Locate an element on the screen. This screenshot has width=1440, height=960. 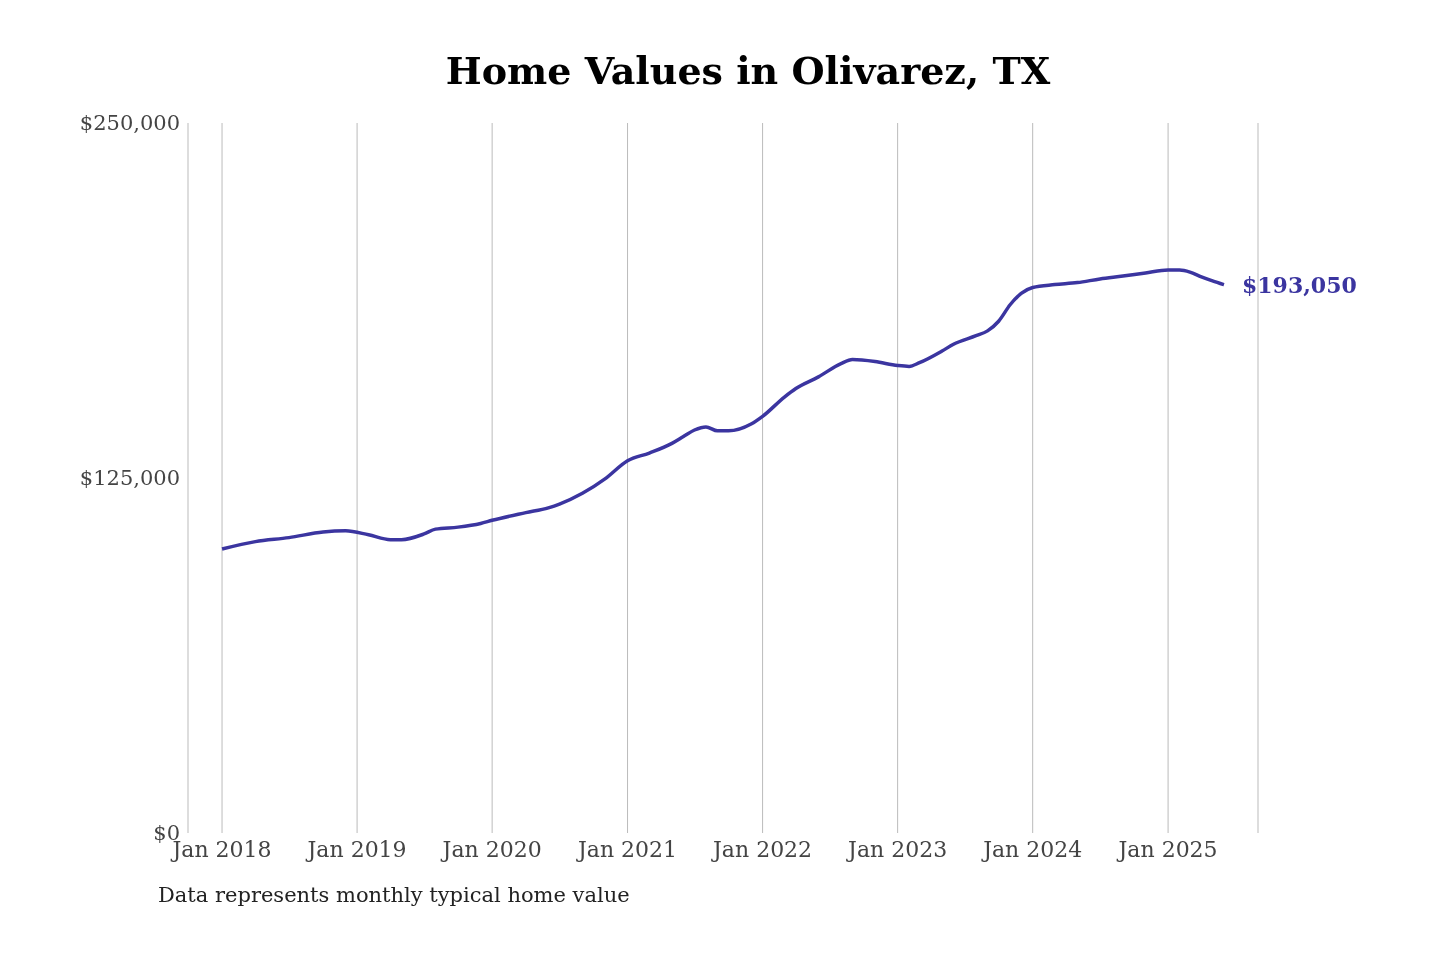
y-tick-label: $250,000 is located at coordinates (129, 123).